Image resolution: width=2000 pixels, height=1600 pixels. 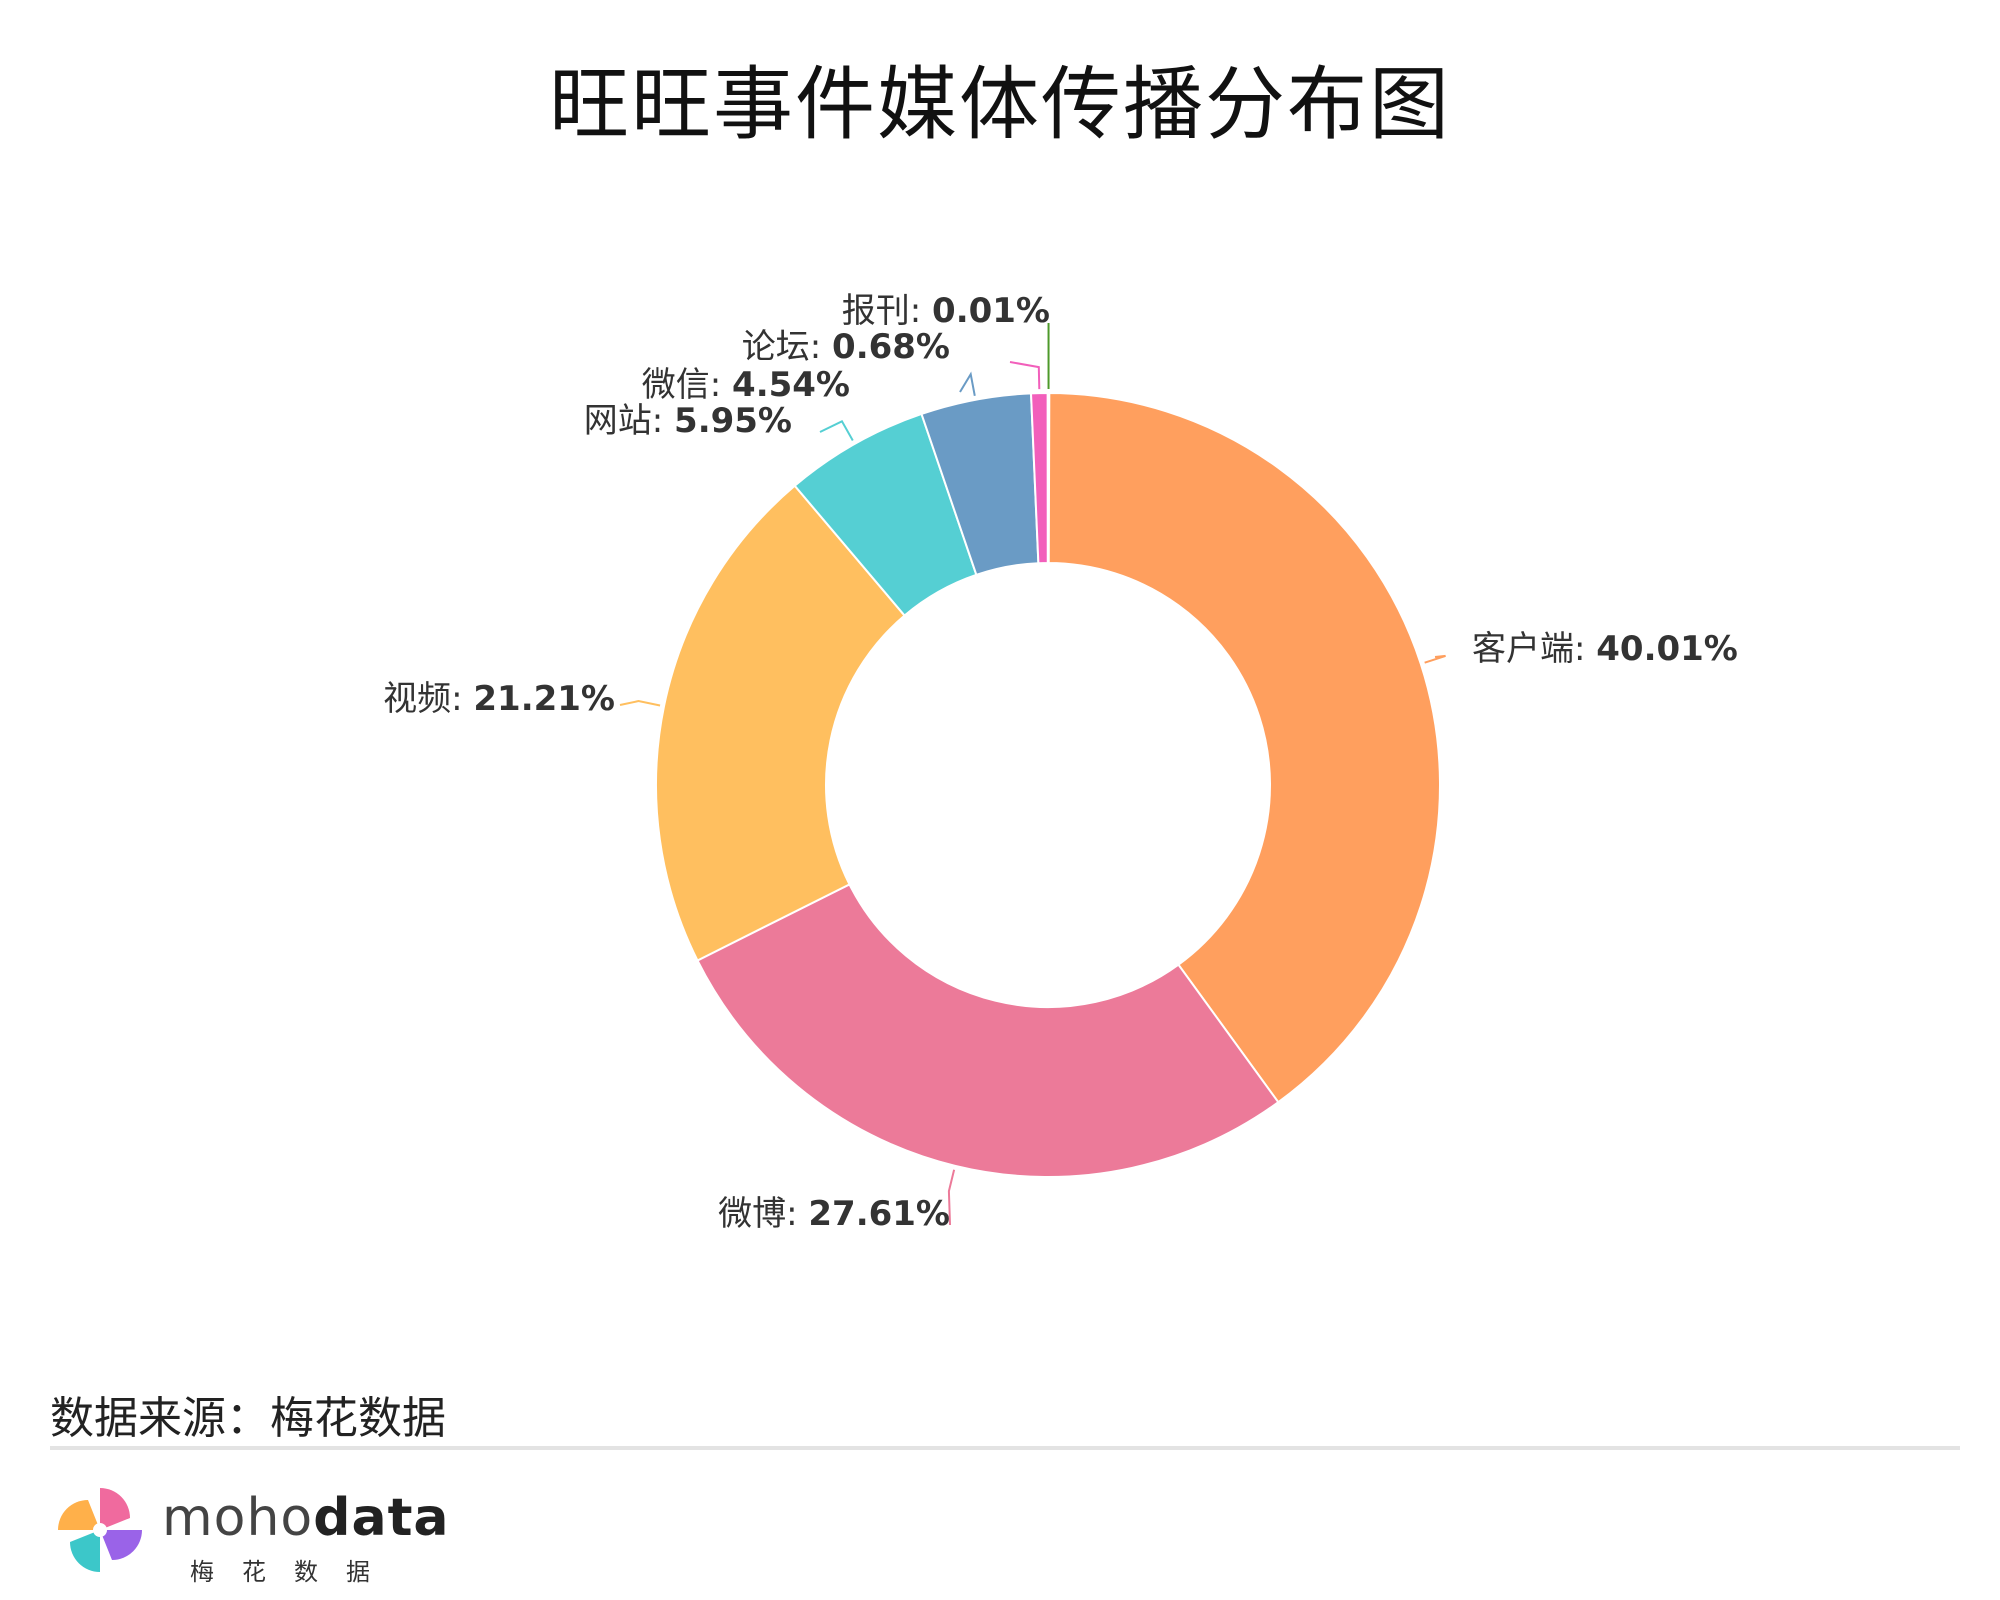 I want to click on slice-label-网站: 网站: 5.95%, so click(x=688, y=421).